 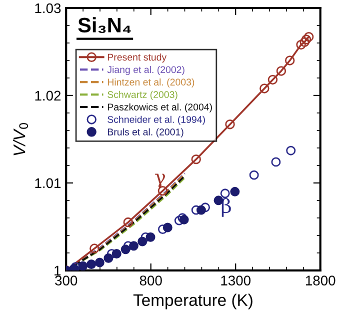 What do you see at coordinates (236, 281) in the screenshot?
I see `x-tick-label: 1300` at bounding box center [236, 281].